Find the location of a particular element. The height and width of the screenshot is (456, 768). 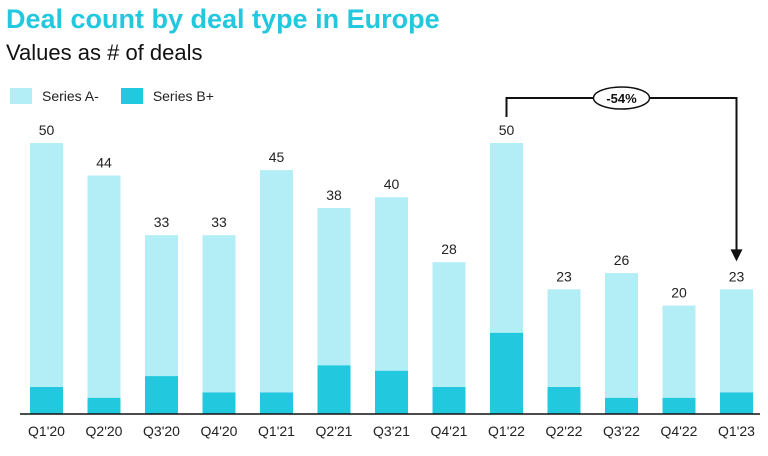

x-tick-label: Q1'22 is located at coordinates (506, 431).